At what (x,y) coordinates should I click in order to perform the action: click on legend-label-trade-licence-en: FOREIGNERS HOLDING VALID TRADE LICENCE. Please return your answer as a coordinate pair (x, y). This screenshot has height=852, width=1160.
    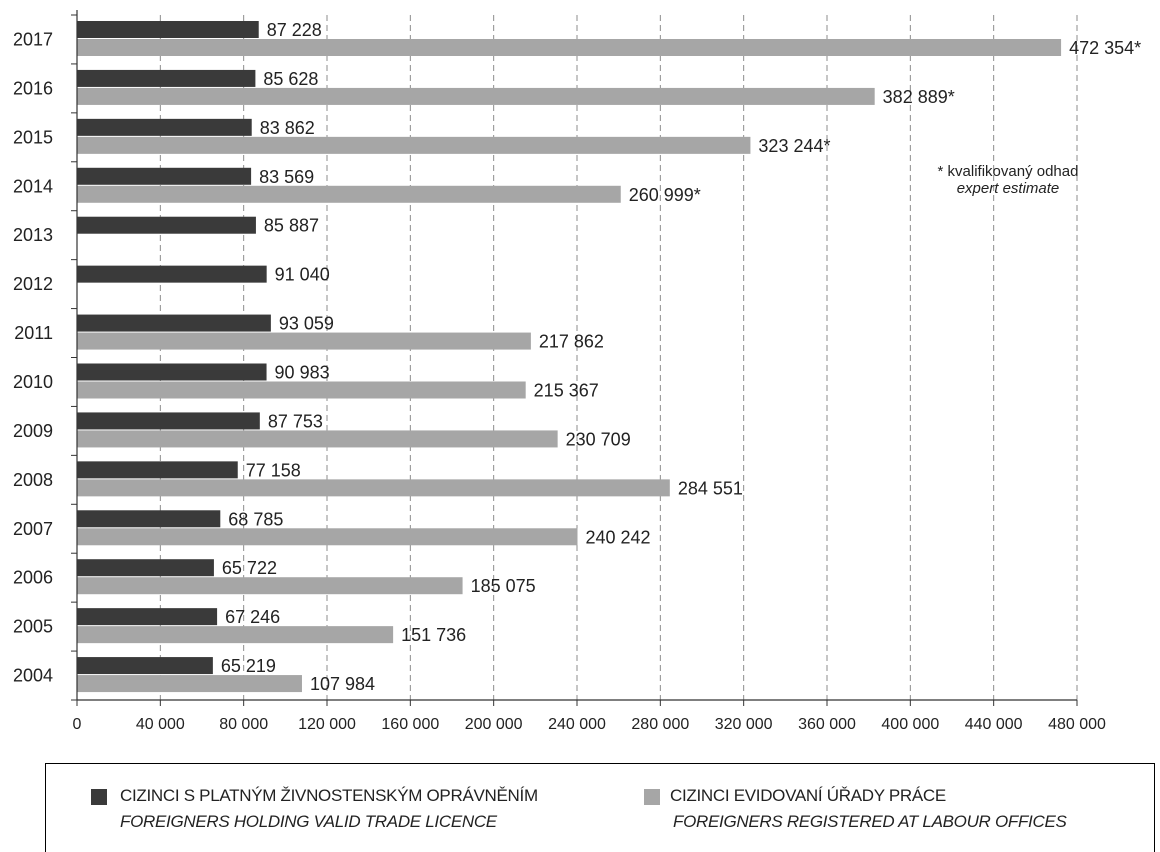
    Looking at the image, I should click on (308, 821).